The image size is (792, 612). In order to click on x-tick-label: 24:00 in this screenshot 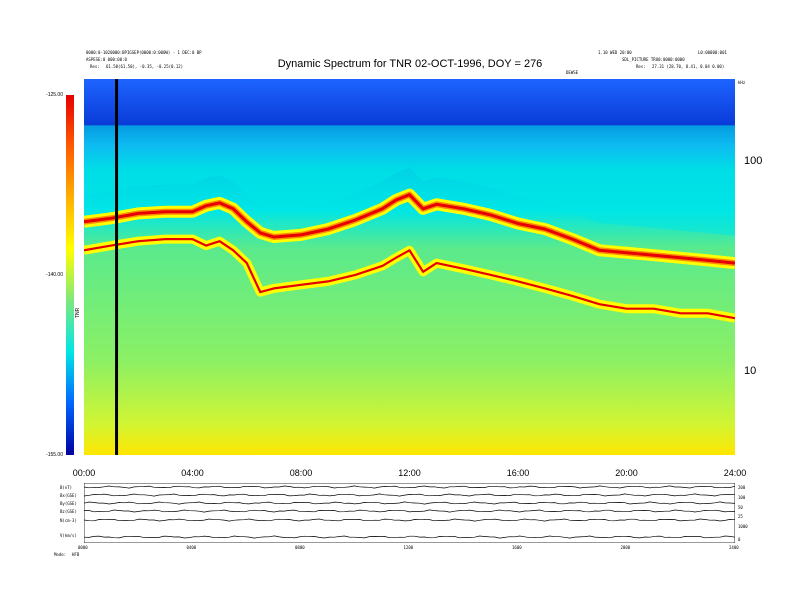, I will do `click(735, 473)`.